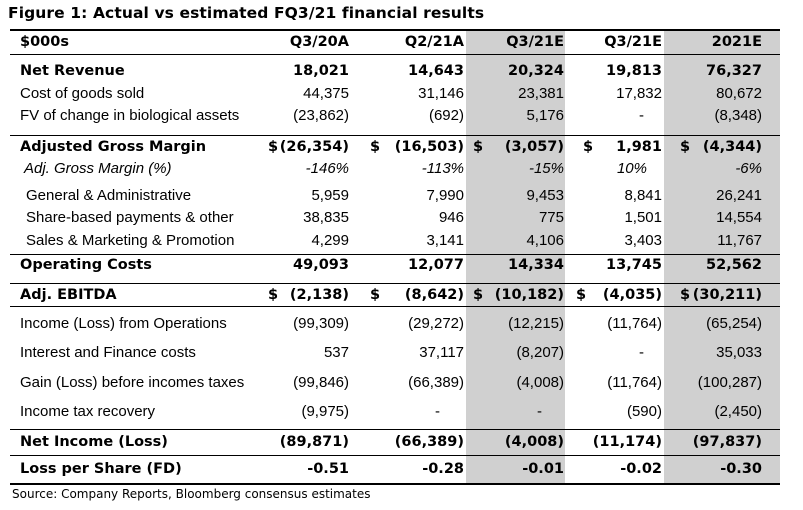 This screenshot has width=803, height=510. I want to click on rule-net-income-top, so click(395, 429).